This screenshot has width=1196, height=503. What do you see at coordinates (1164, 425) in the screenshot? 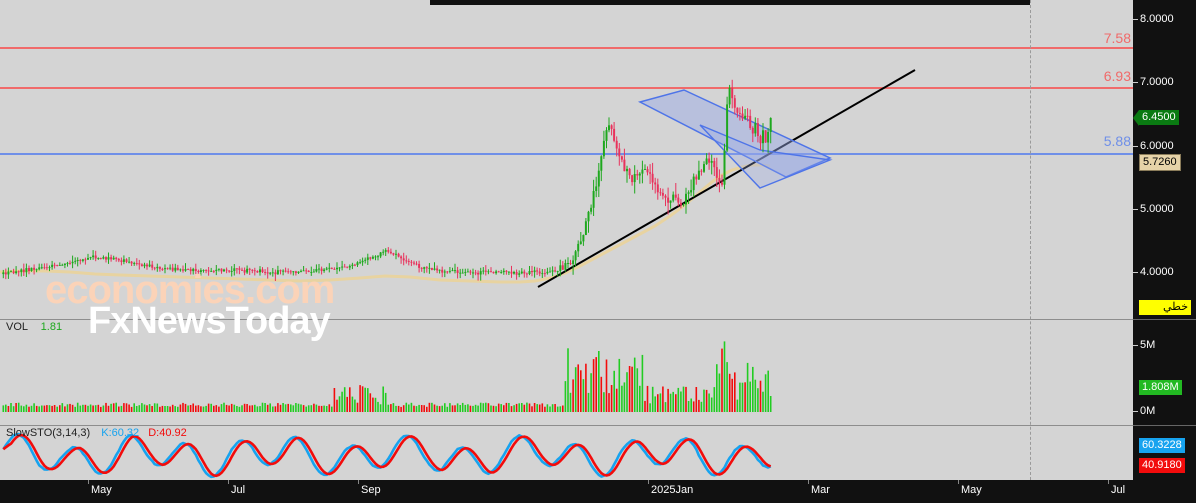
I see `scale-separator-stoch` at bounding box center [1164, 425].